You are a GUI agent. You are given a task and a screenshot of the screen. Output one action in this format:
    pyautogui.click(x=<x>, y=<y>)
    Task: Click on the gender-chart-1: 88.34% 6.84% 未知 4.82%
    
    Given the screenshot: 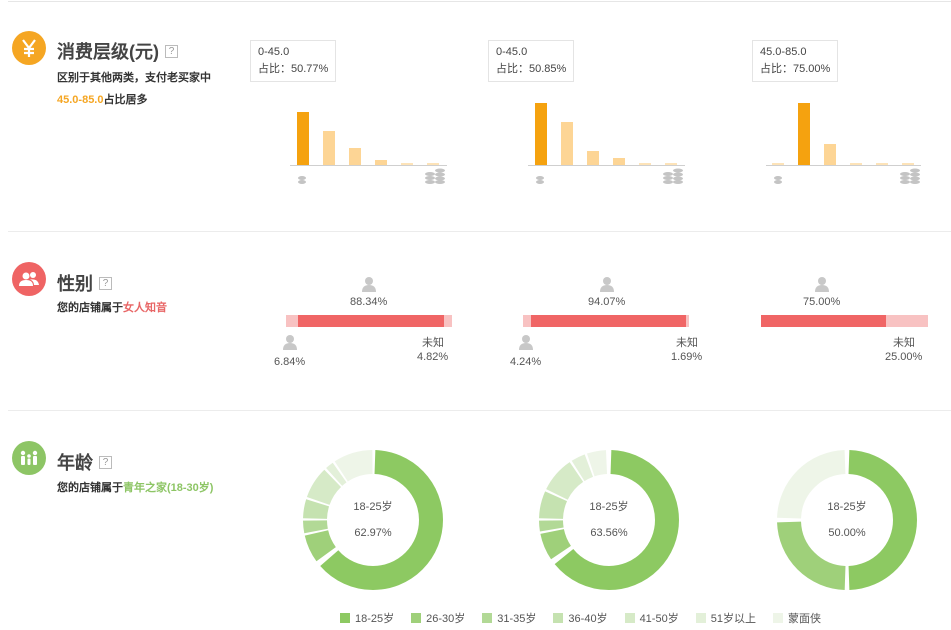 What is the action you would take?
    pyautogui.click(x=372, y=329)
    